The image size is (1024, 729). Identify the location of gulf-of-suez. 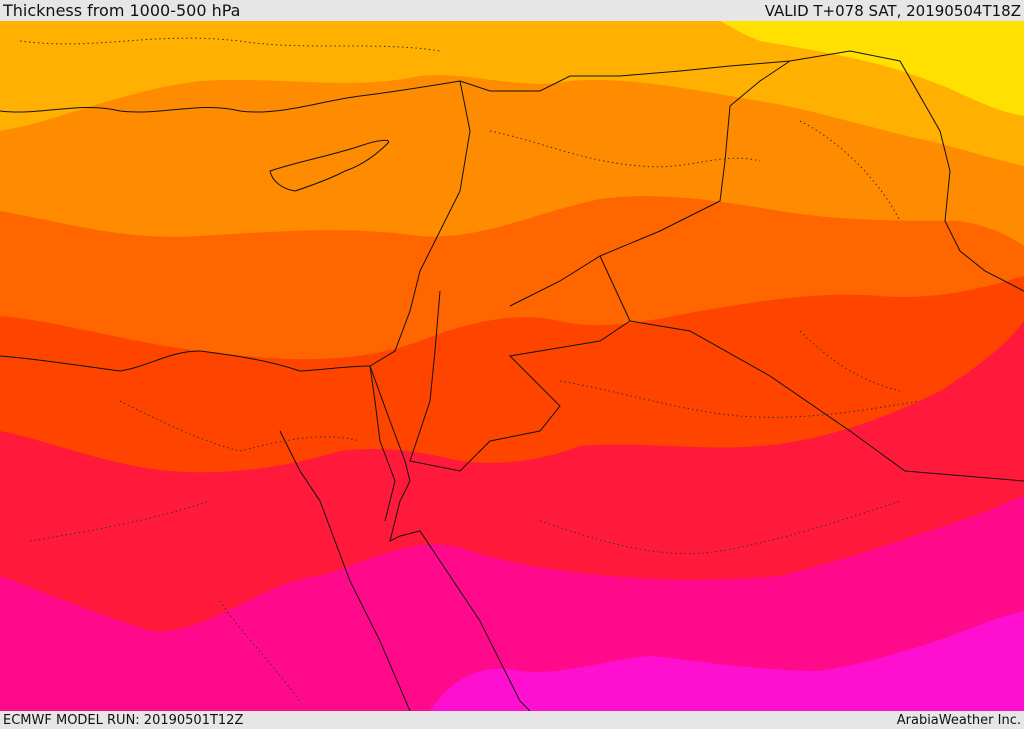
(382, 443).